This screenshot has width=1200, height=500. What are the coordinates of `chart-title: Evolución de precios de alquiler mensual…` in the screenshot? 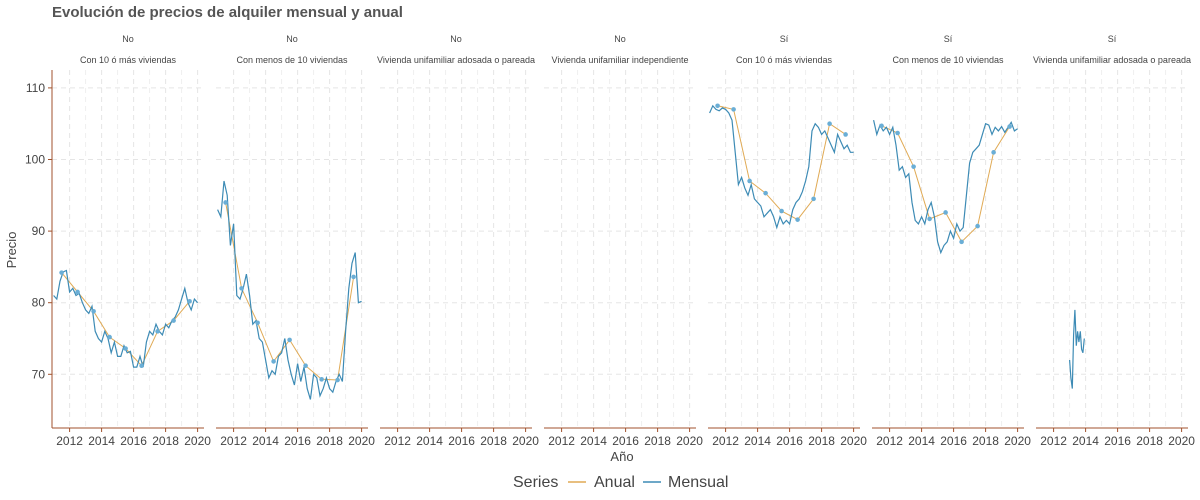 It's located at (227, 12).